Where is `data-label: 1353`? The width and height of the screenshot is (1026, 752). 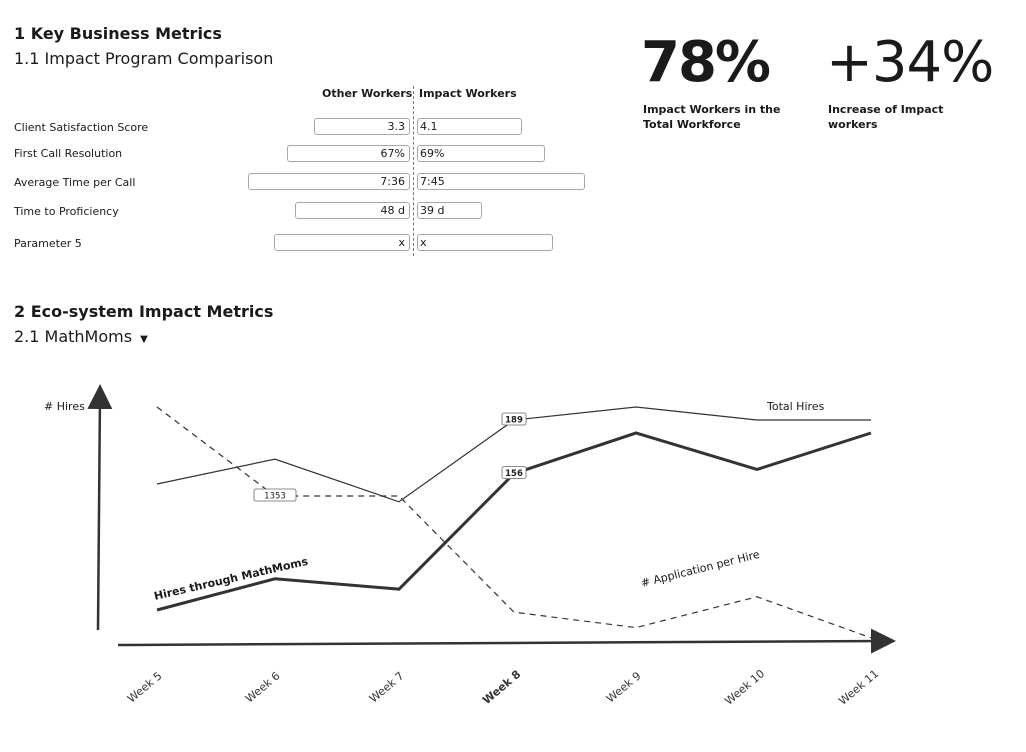
data-label: 1353 is located at coordinates (275, 495).